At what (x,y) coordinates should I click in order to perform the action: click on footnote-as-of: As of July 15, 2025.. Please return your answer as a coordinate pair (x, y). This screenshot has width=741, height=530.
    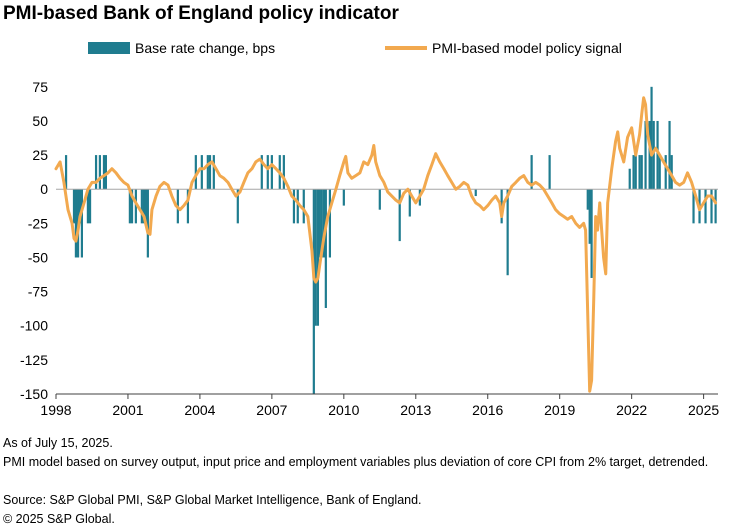
    Looking at the image, I should click on (58, 443).